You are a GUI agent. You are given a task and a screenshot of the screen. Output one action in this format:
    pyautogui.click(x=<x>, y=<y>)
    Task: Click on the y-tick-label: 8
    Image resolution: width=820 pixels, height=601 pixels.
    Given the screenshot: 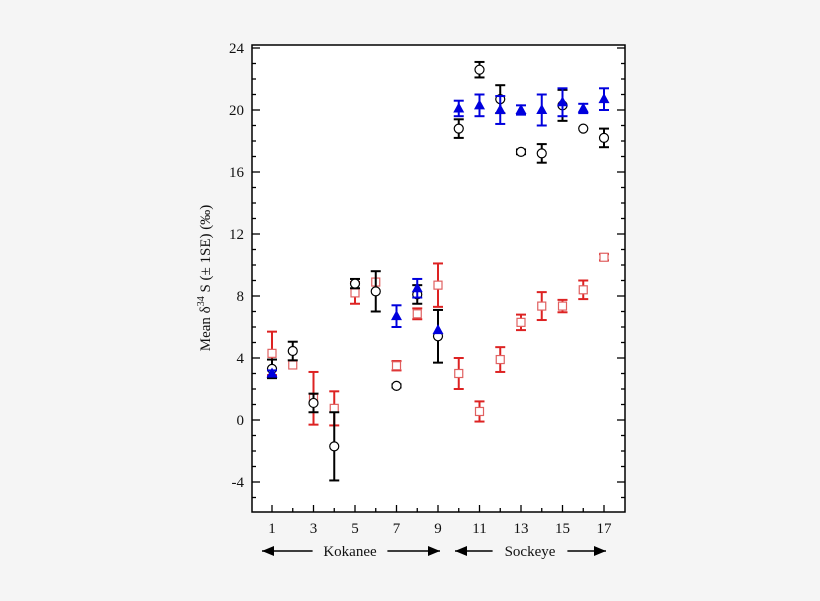 What is the action you would take?
    pyautogui.click(x=241, y=297)
    